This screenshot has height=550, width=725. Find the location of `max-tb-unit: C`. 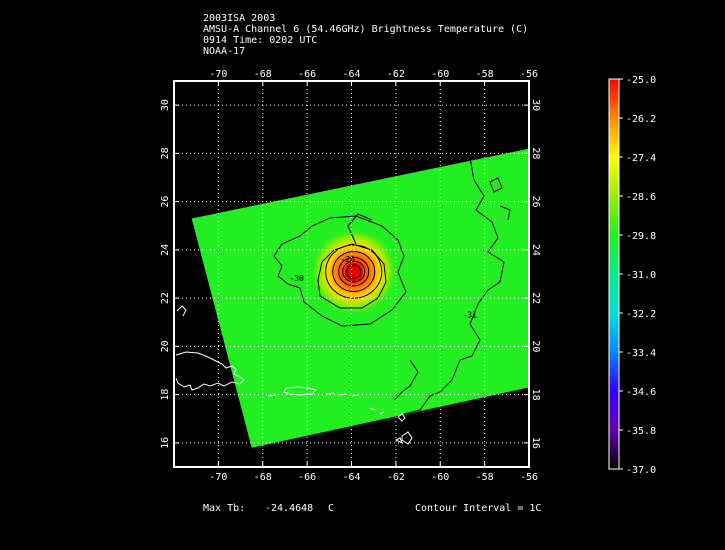

max-tb-unit: C is located at coordinates (331, 508).